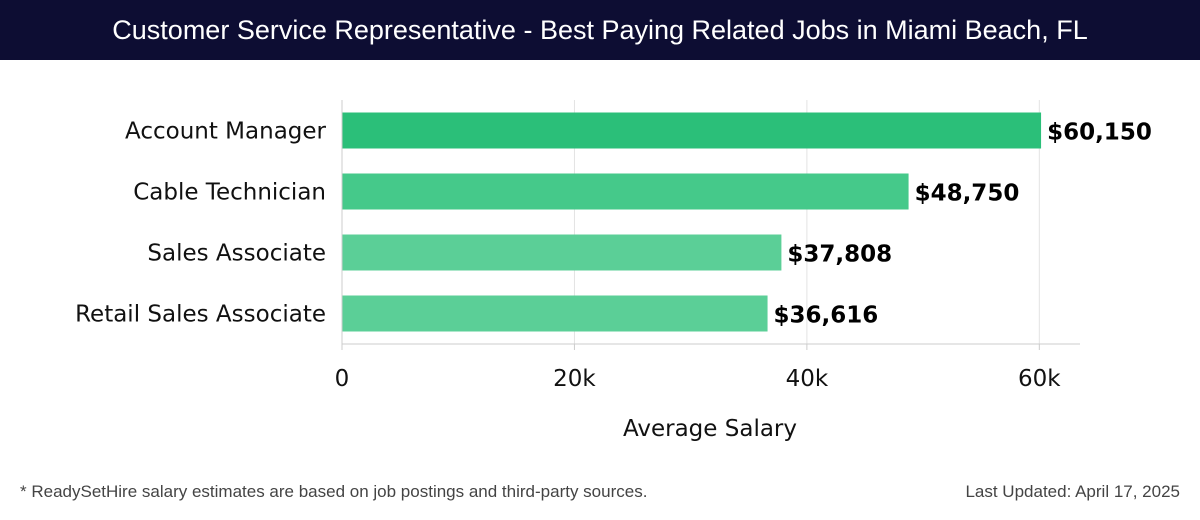 This screenshot has width=1200, height=520. What do you see at coordinates (967, 194) in the screenshot?
I see `value-label: $48,750` at bounding box center [967, 194].